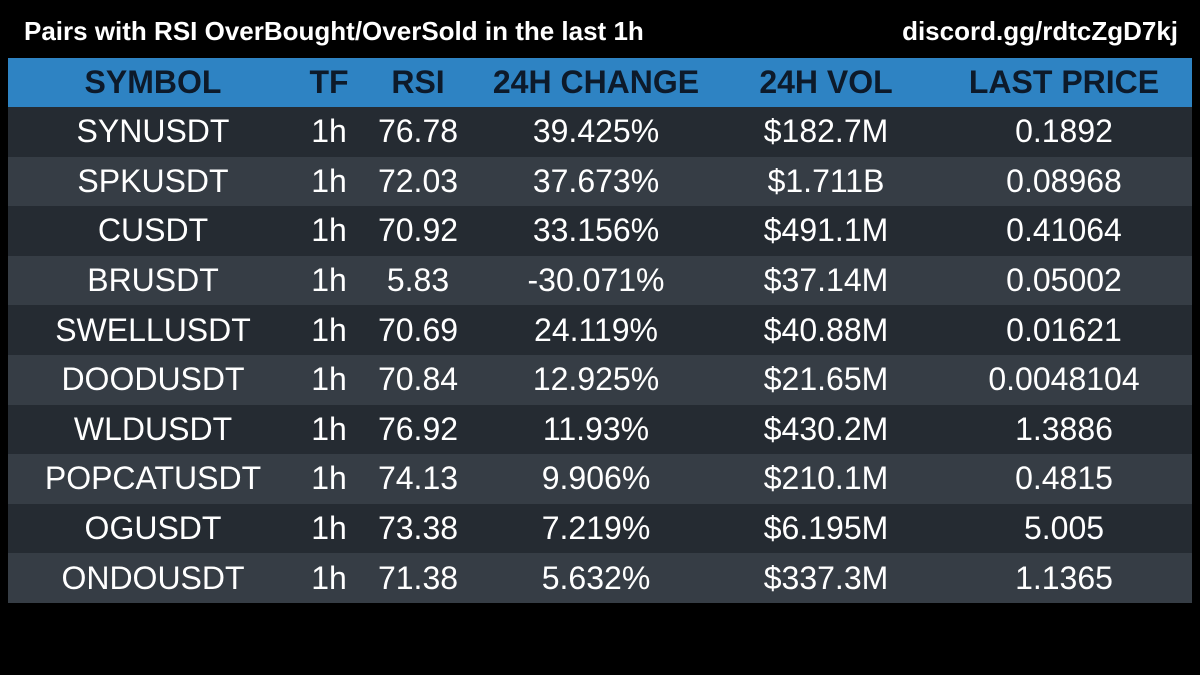  What do you see at coordinates (826, 82) in the screenshot?
I see `column-header-24h-vol: 24H VOL` at bounding box center [826, 82].